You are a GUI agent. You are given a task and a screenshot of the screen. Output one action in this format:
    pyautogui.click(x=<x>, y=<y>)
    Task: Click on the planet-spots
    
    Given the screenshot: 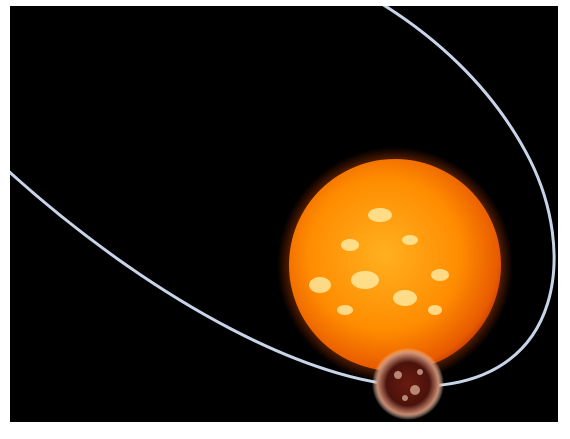 What is the action you would take?
    pyautogui.click(x=408, y=385)
    